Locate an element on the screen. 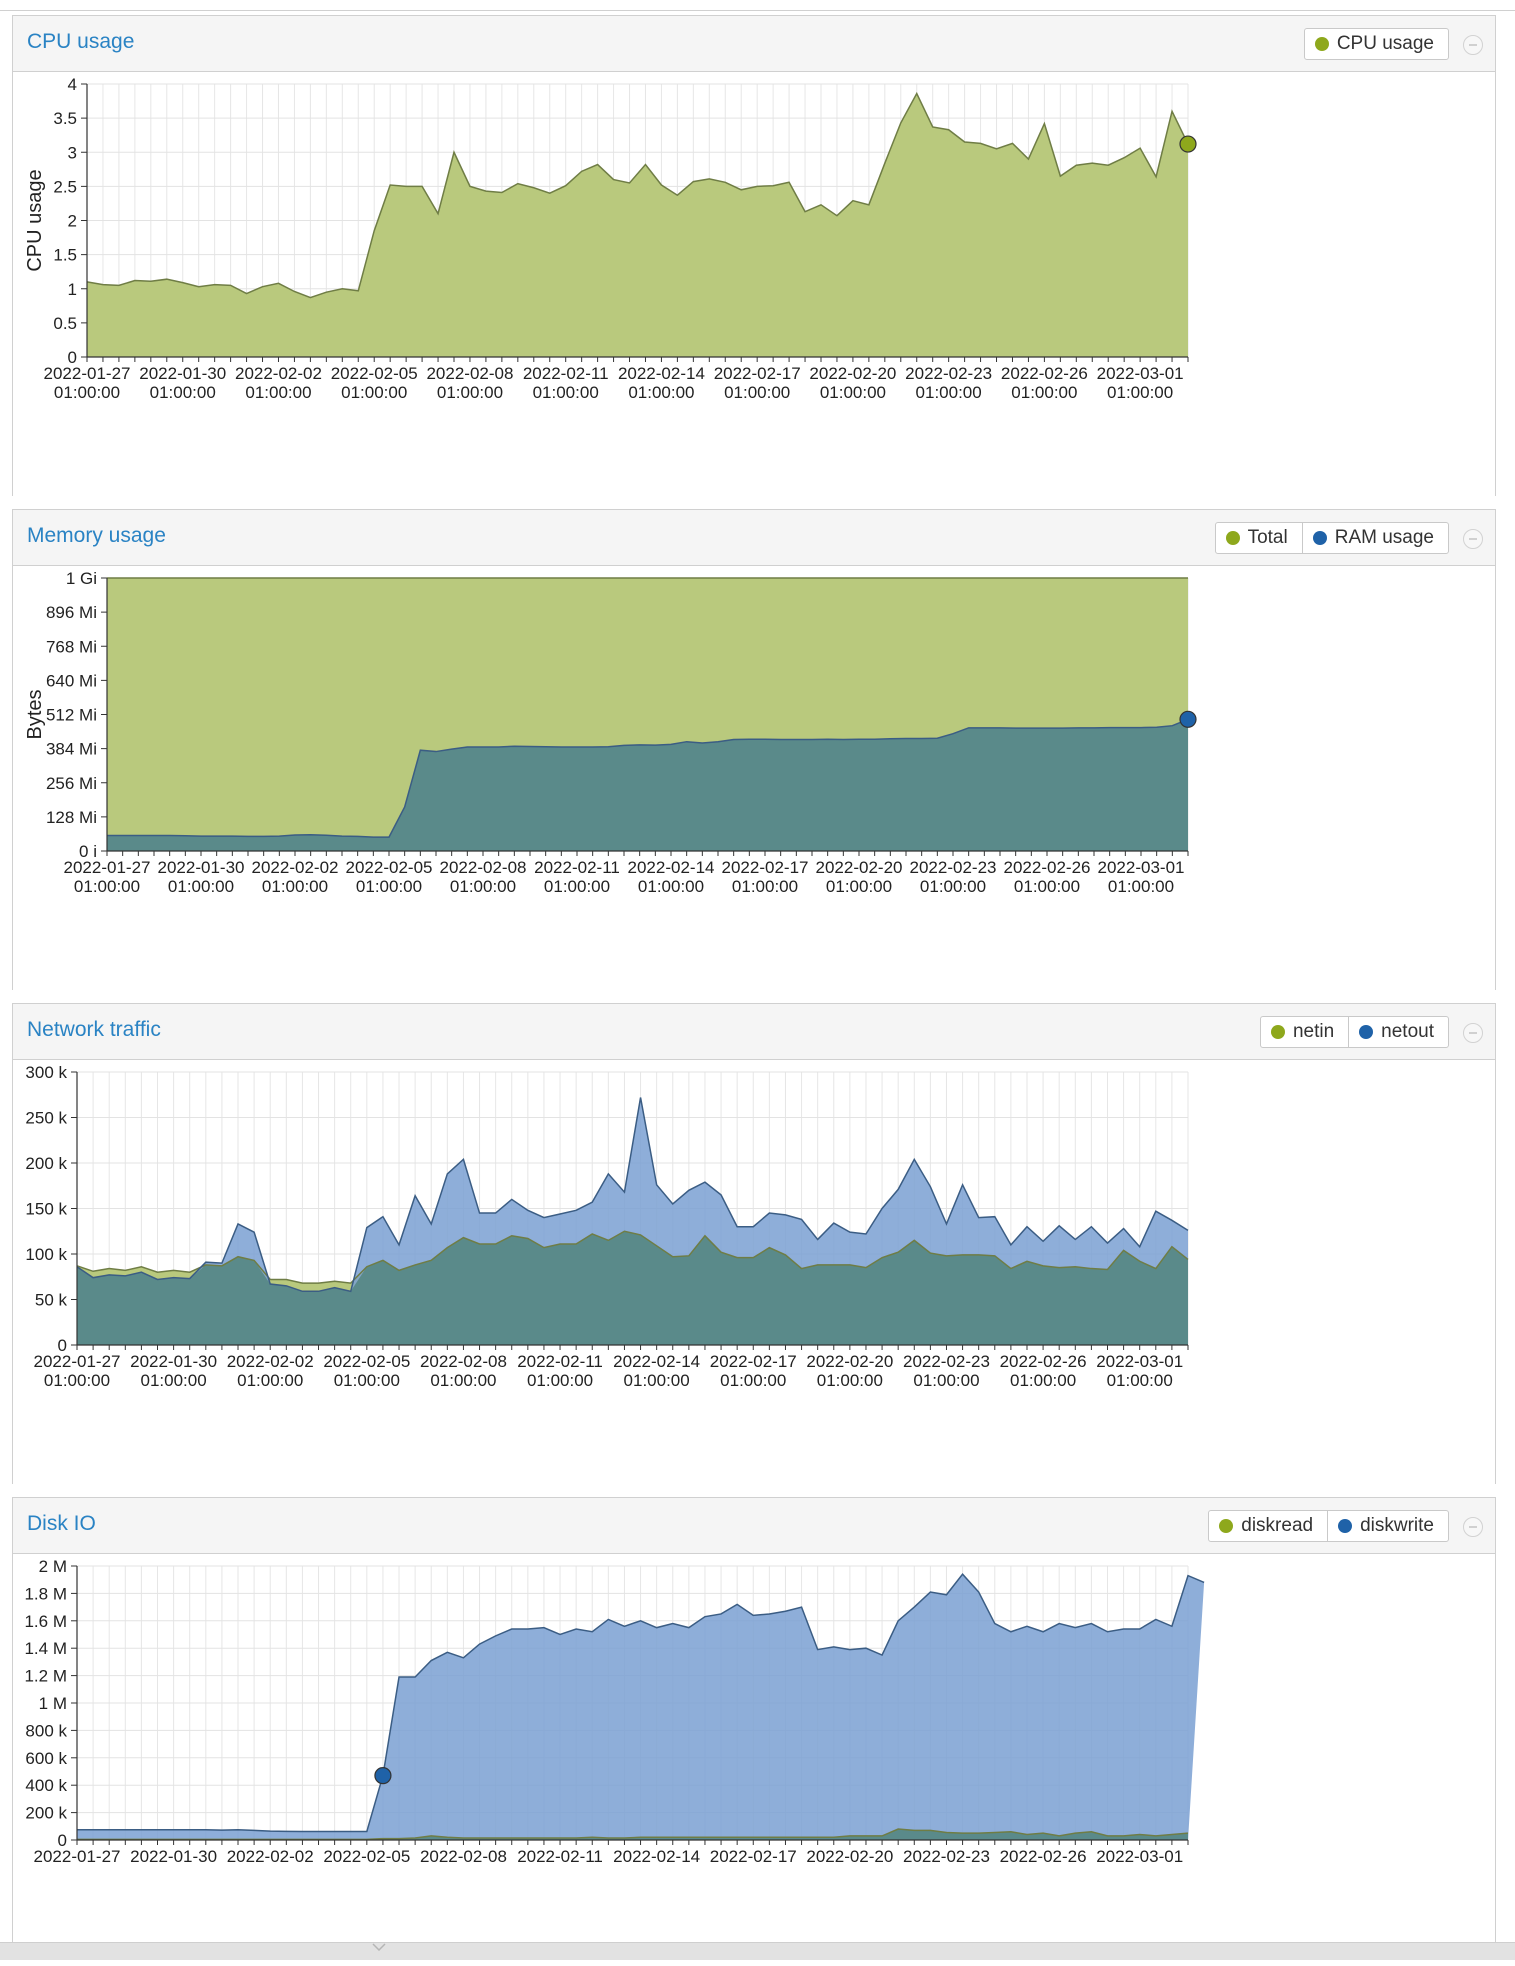 The image size is (1515, 1966). series-line-netout is located at coordinates (632, 1195).